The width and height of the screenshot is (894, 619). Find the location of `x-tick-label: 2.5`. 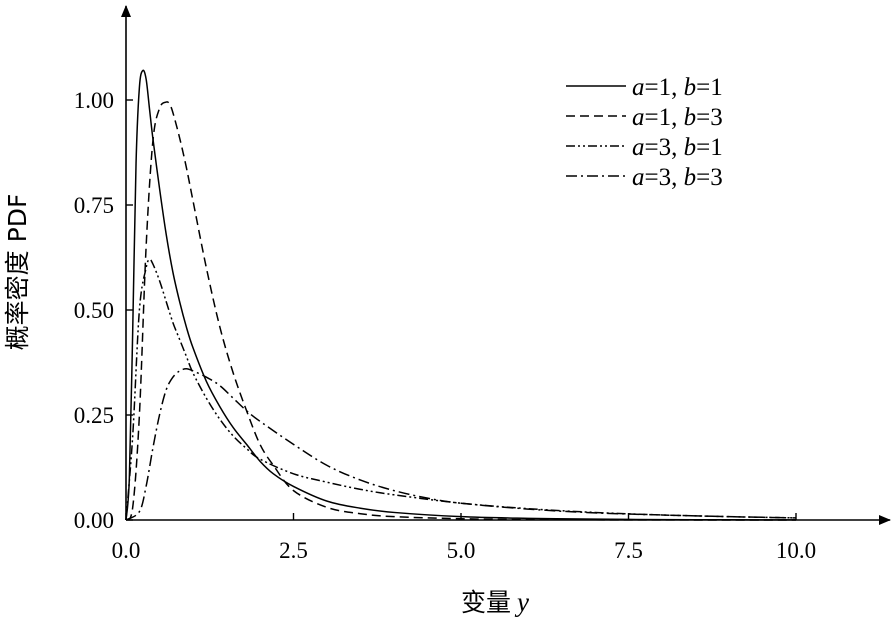

x-tick-label: 2.5 is located at coordinates (293, 550).